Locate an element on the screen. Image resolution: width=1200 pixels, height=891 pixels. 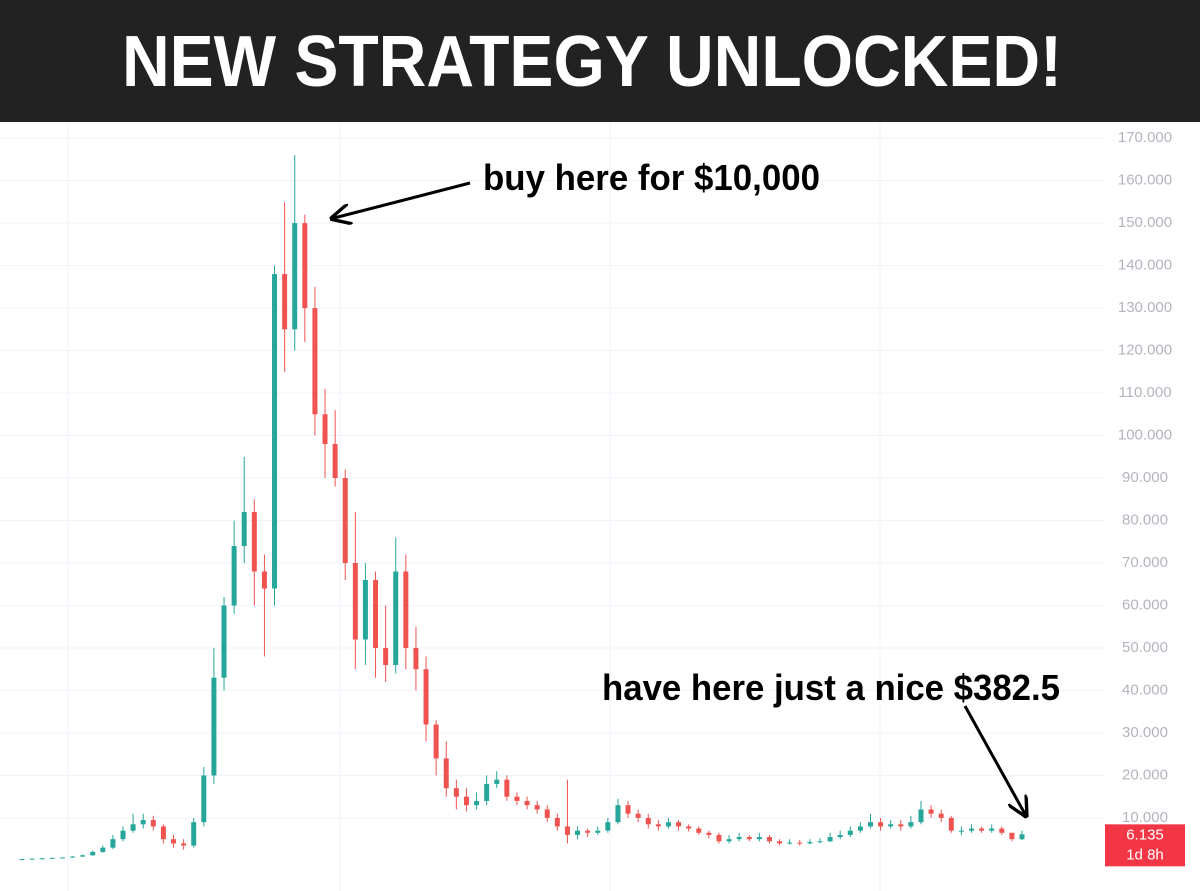
y-tick-label: 70.000 is located at coordinates (1145, 562).